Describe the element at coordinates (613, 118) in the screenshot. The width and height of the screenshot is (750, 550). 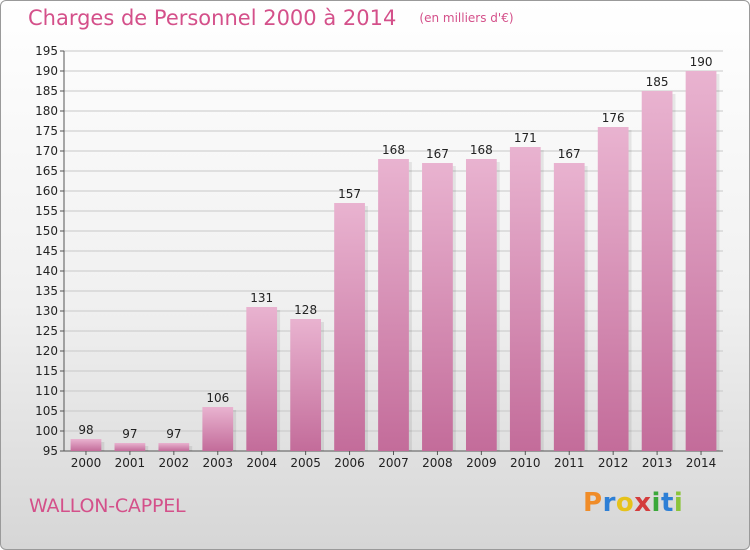
I see `bar-value-label: 176` at that location.